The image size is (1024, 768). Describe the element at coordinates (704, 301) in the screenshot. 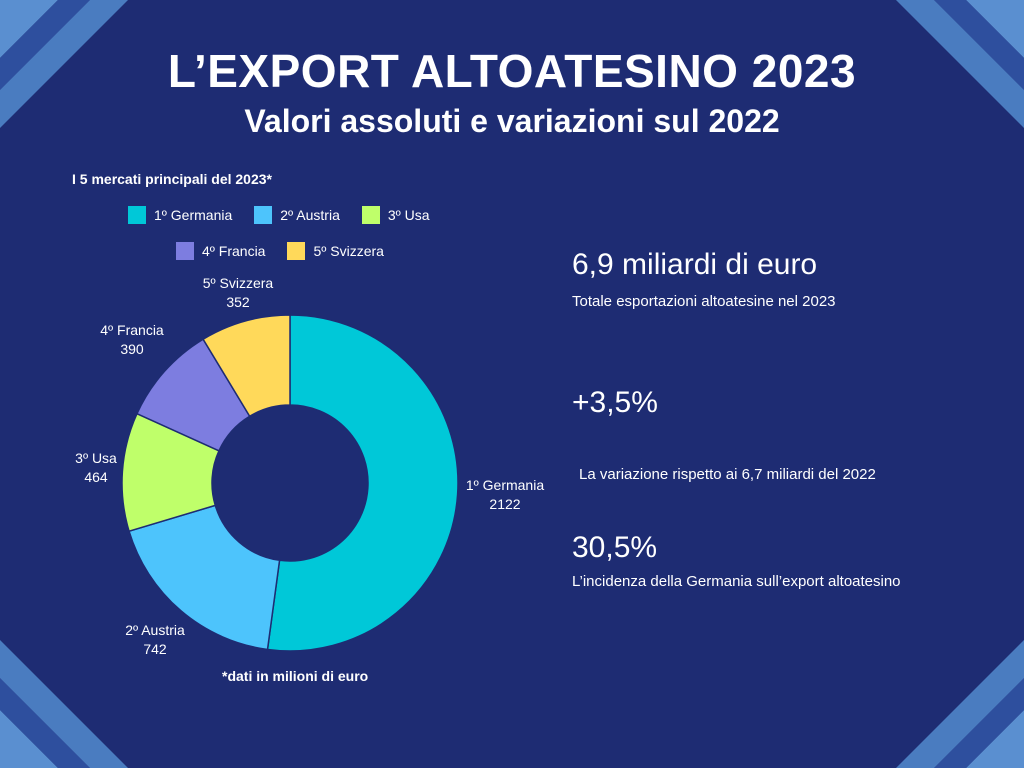

I see `stat-total-exports-desc: Totale esportazioni altoatesine nel 2023` at that location.